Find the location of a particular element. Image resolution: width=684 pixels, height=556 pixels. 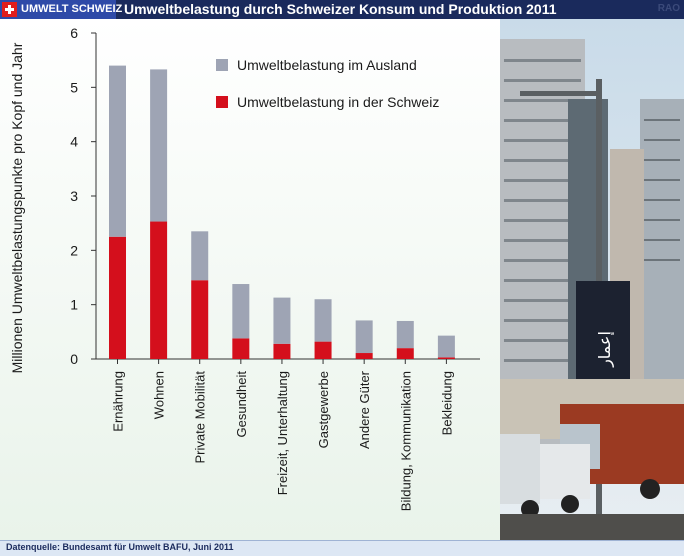

x-tick-label: Gesundheit is located at coordinates (241, 404).